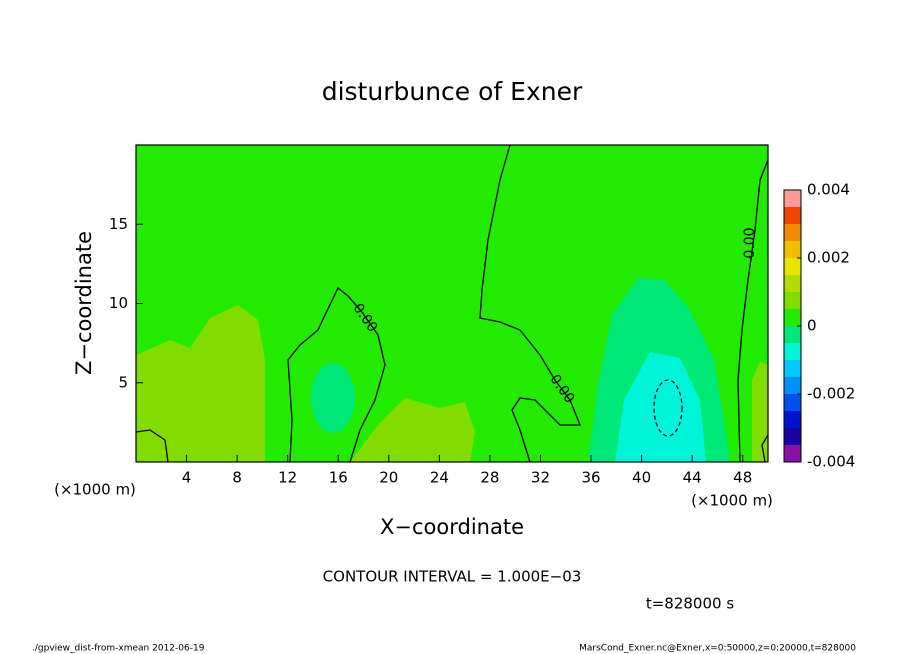 This screenshot has width=904, height=654. What do you see at coordinates (828, 190) in the screenshot?
I see `colorbar-tick-label: 0.004` at bounding box center [828, 190].